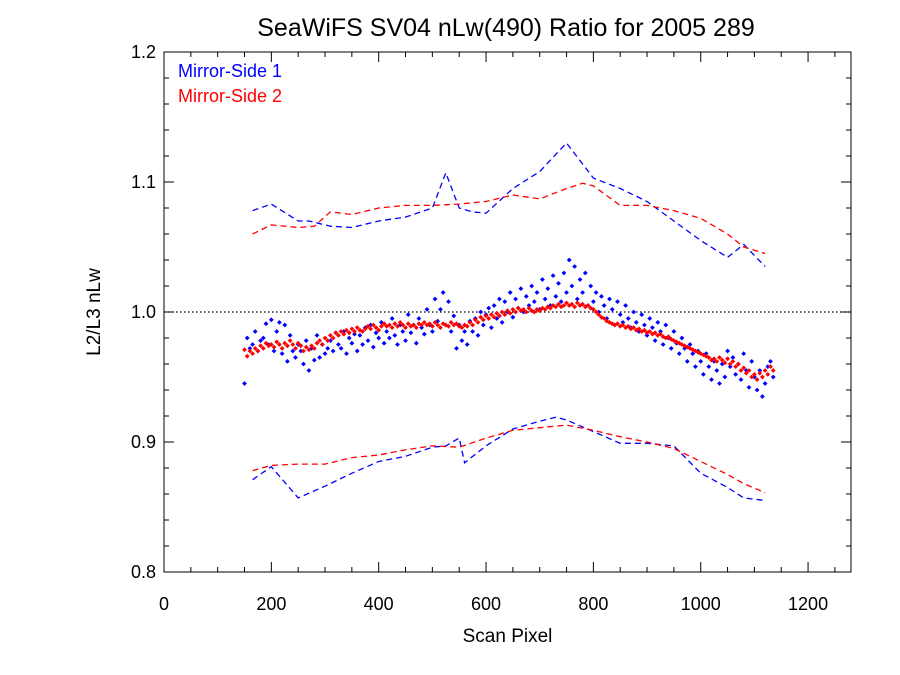  Describe the element at coordinates (143, 312) in the screenshot. I see `y-tick-label: 1.0` at that location.